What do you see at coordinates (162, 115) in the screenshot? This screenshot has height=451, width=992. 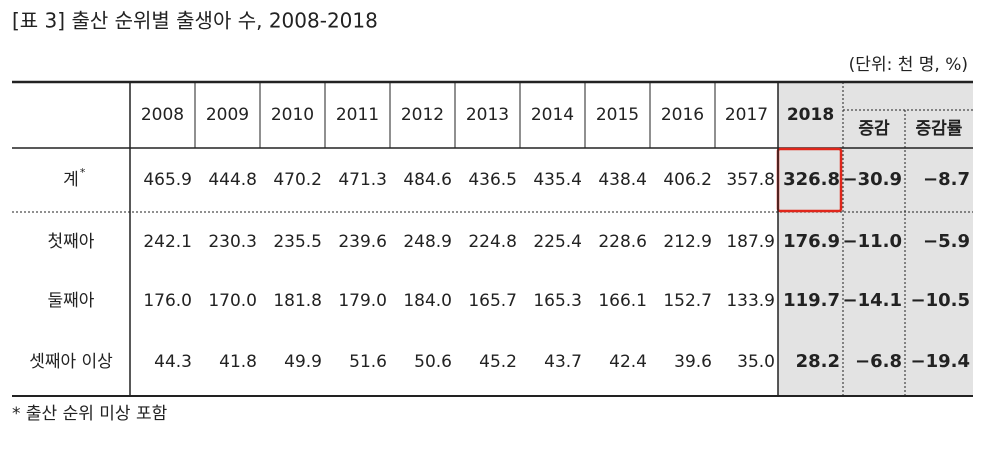 I see `column-header: 2008` at bounding box center [162, 115].